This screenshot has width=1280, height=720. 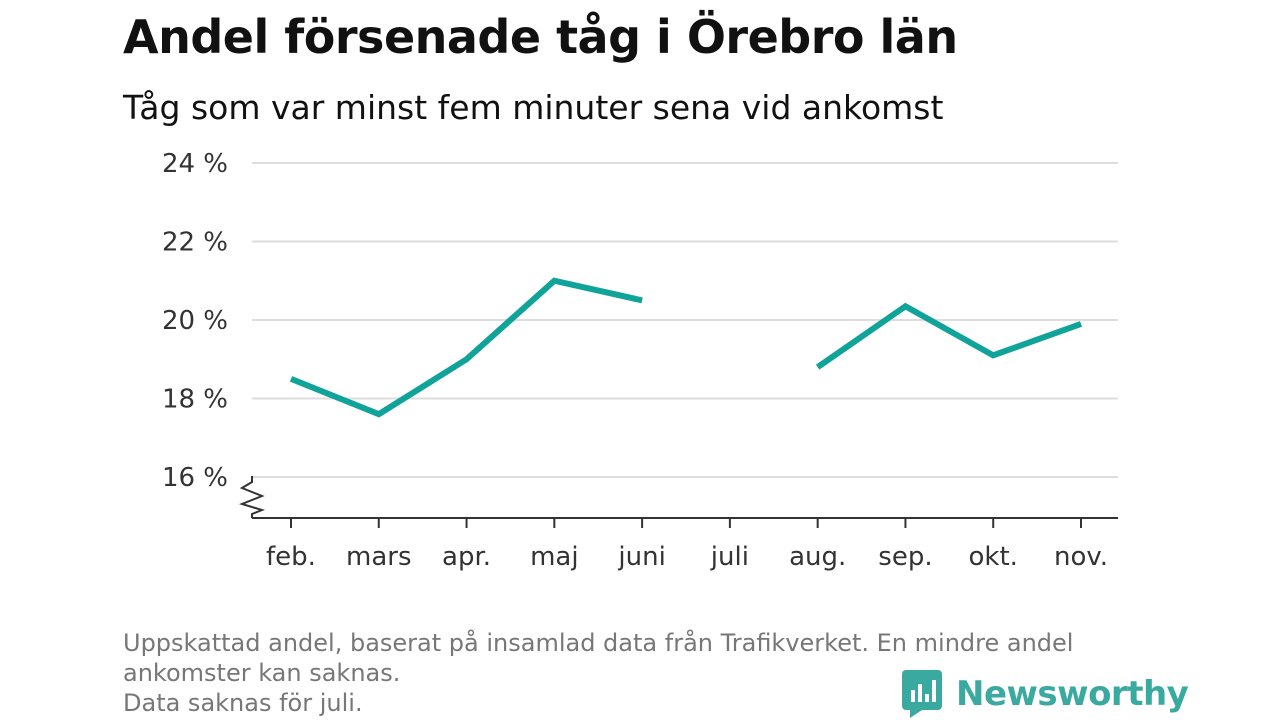 What do you see at coordinates (1072, 694) in the screenshot?
I see `brand-name: Newsworthy` at bounding box center [1072, 694].